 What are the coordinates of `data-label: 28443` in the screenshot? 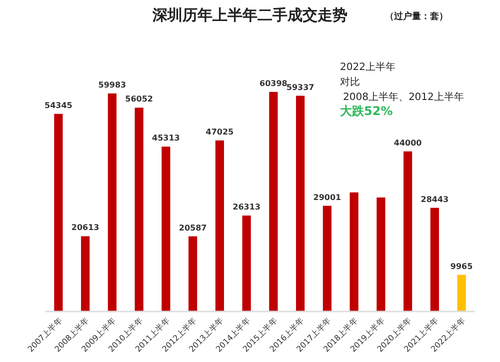 It's located at (434, 199).